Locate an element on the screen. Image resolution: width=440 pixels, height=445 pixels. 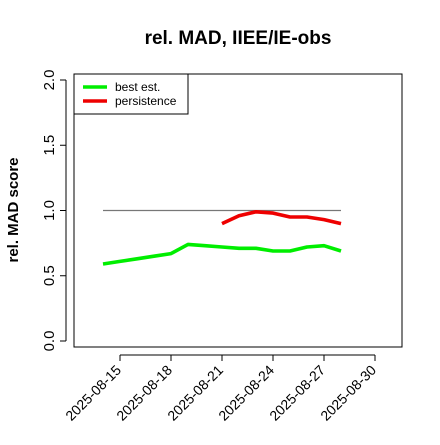
chart-title: rel. MAD, IIEE/IE-obs is located at coordinates (238, 38).